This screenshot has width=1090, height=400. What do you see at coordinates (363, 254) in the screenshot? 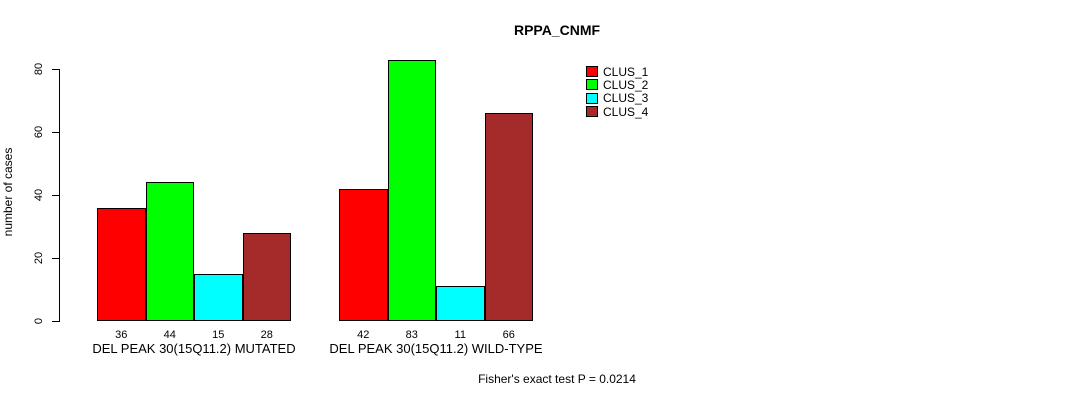
I see `bar-clus_1-group2` at bounding box center [363, 254].